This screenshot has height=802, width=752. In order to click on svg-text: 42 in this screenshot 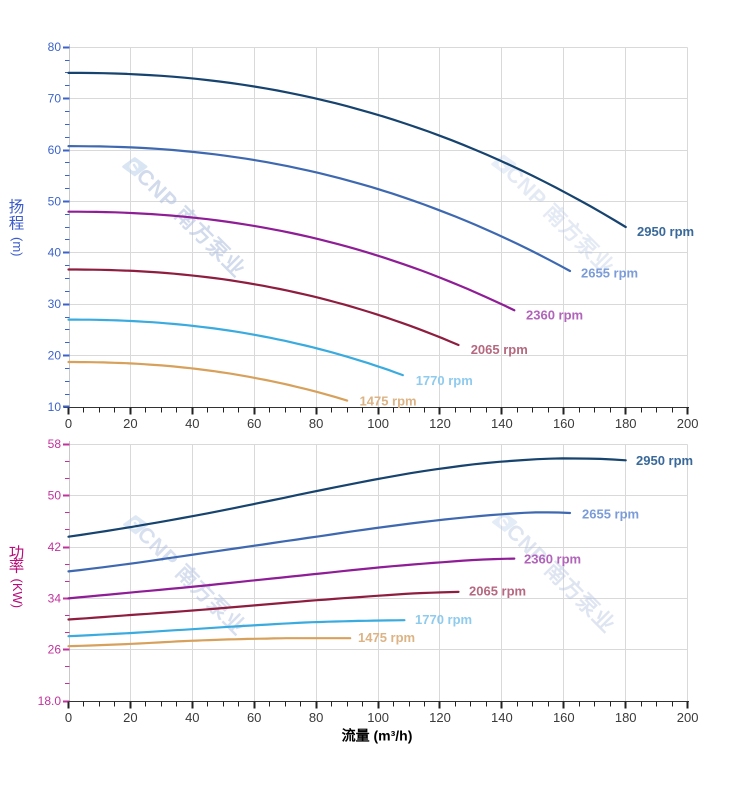, I will do `click(55, 547)`.